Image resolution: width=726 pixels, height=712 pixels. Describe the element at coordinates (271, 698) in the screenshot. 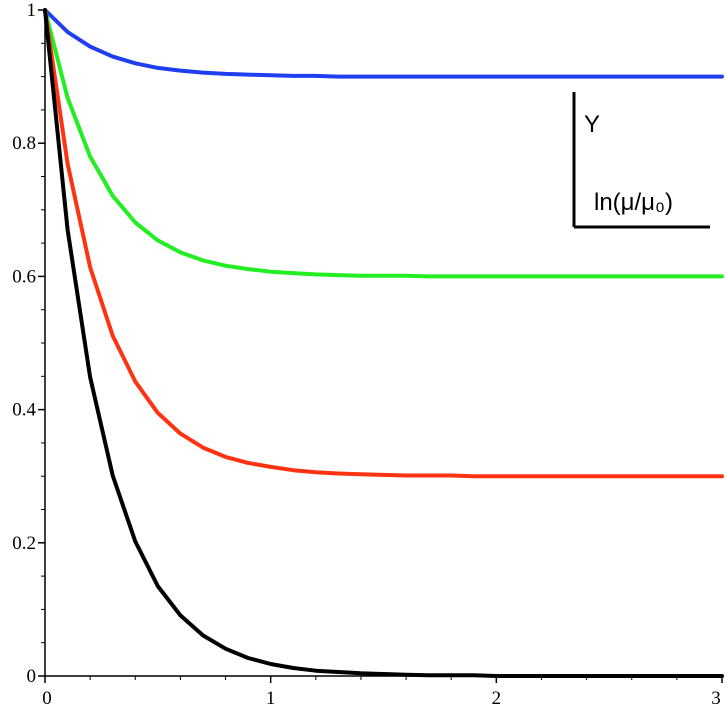

I see `x-tick-label: 1` at that location.